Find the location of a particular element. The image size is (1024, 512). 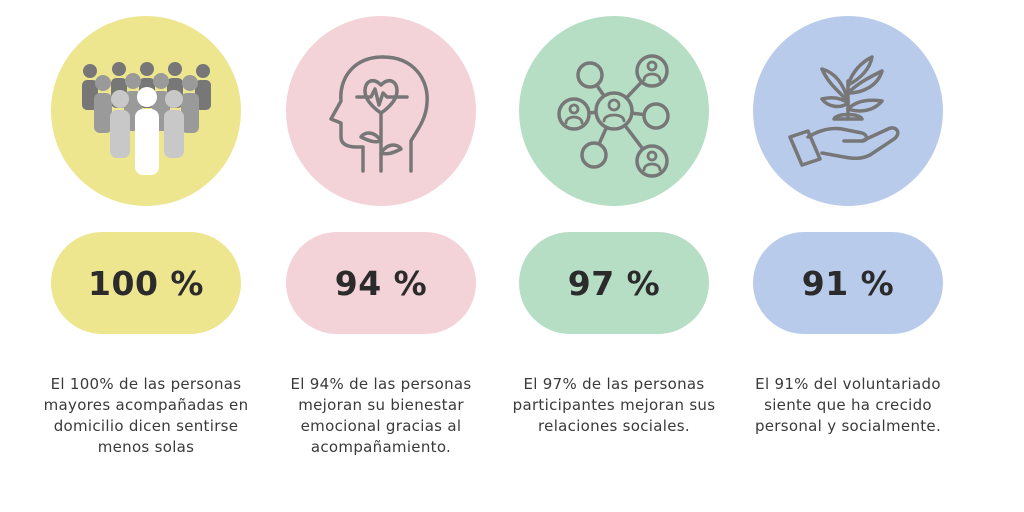

stat-value-1: 100 % is located at coordinates (146, 283).